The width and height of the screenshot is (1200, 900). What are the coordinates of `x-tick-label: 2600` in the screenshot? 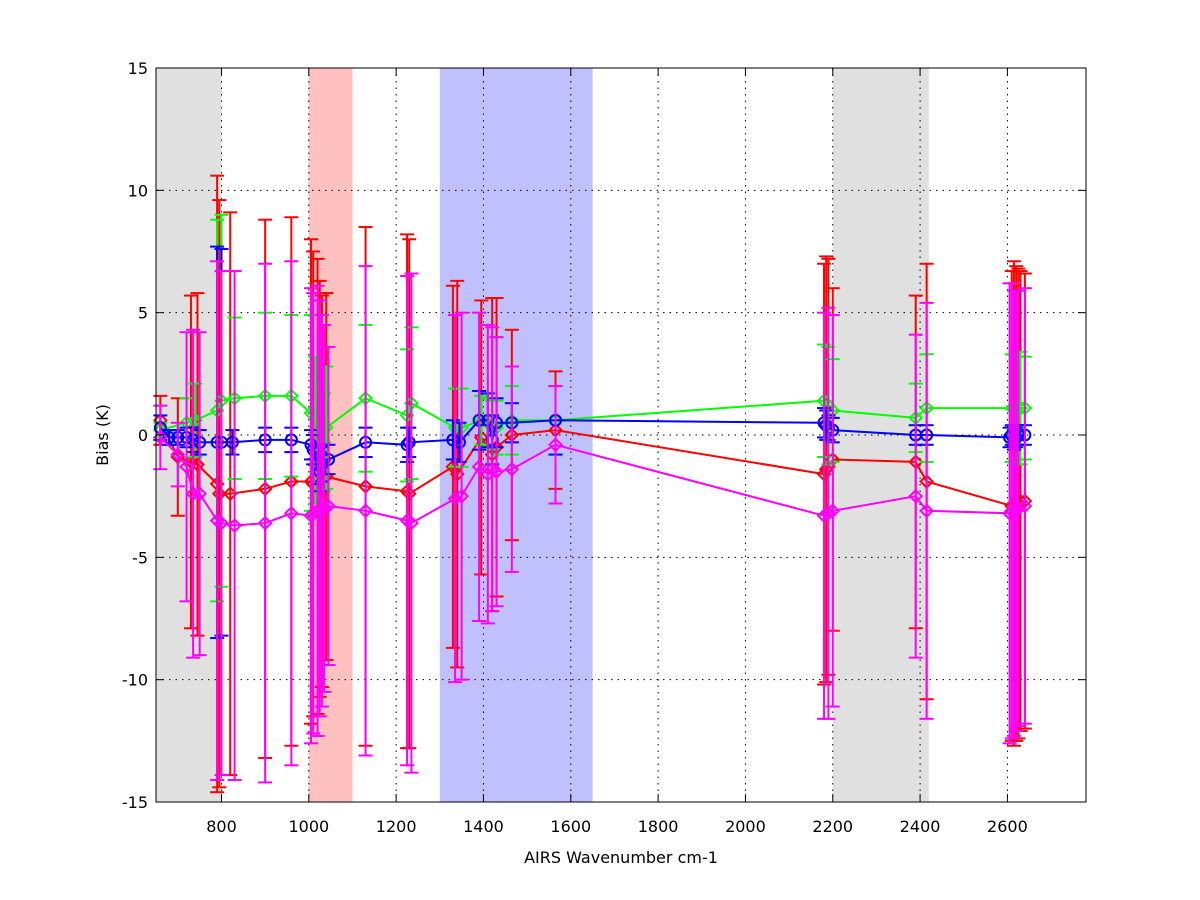 It's located at (1007, 826).